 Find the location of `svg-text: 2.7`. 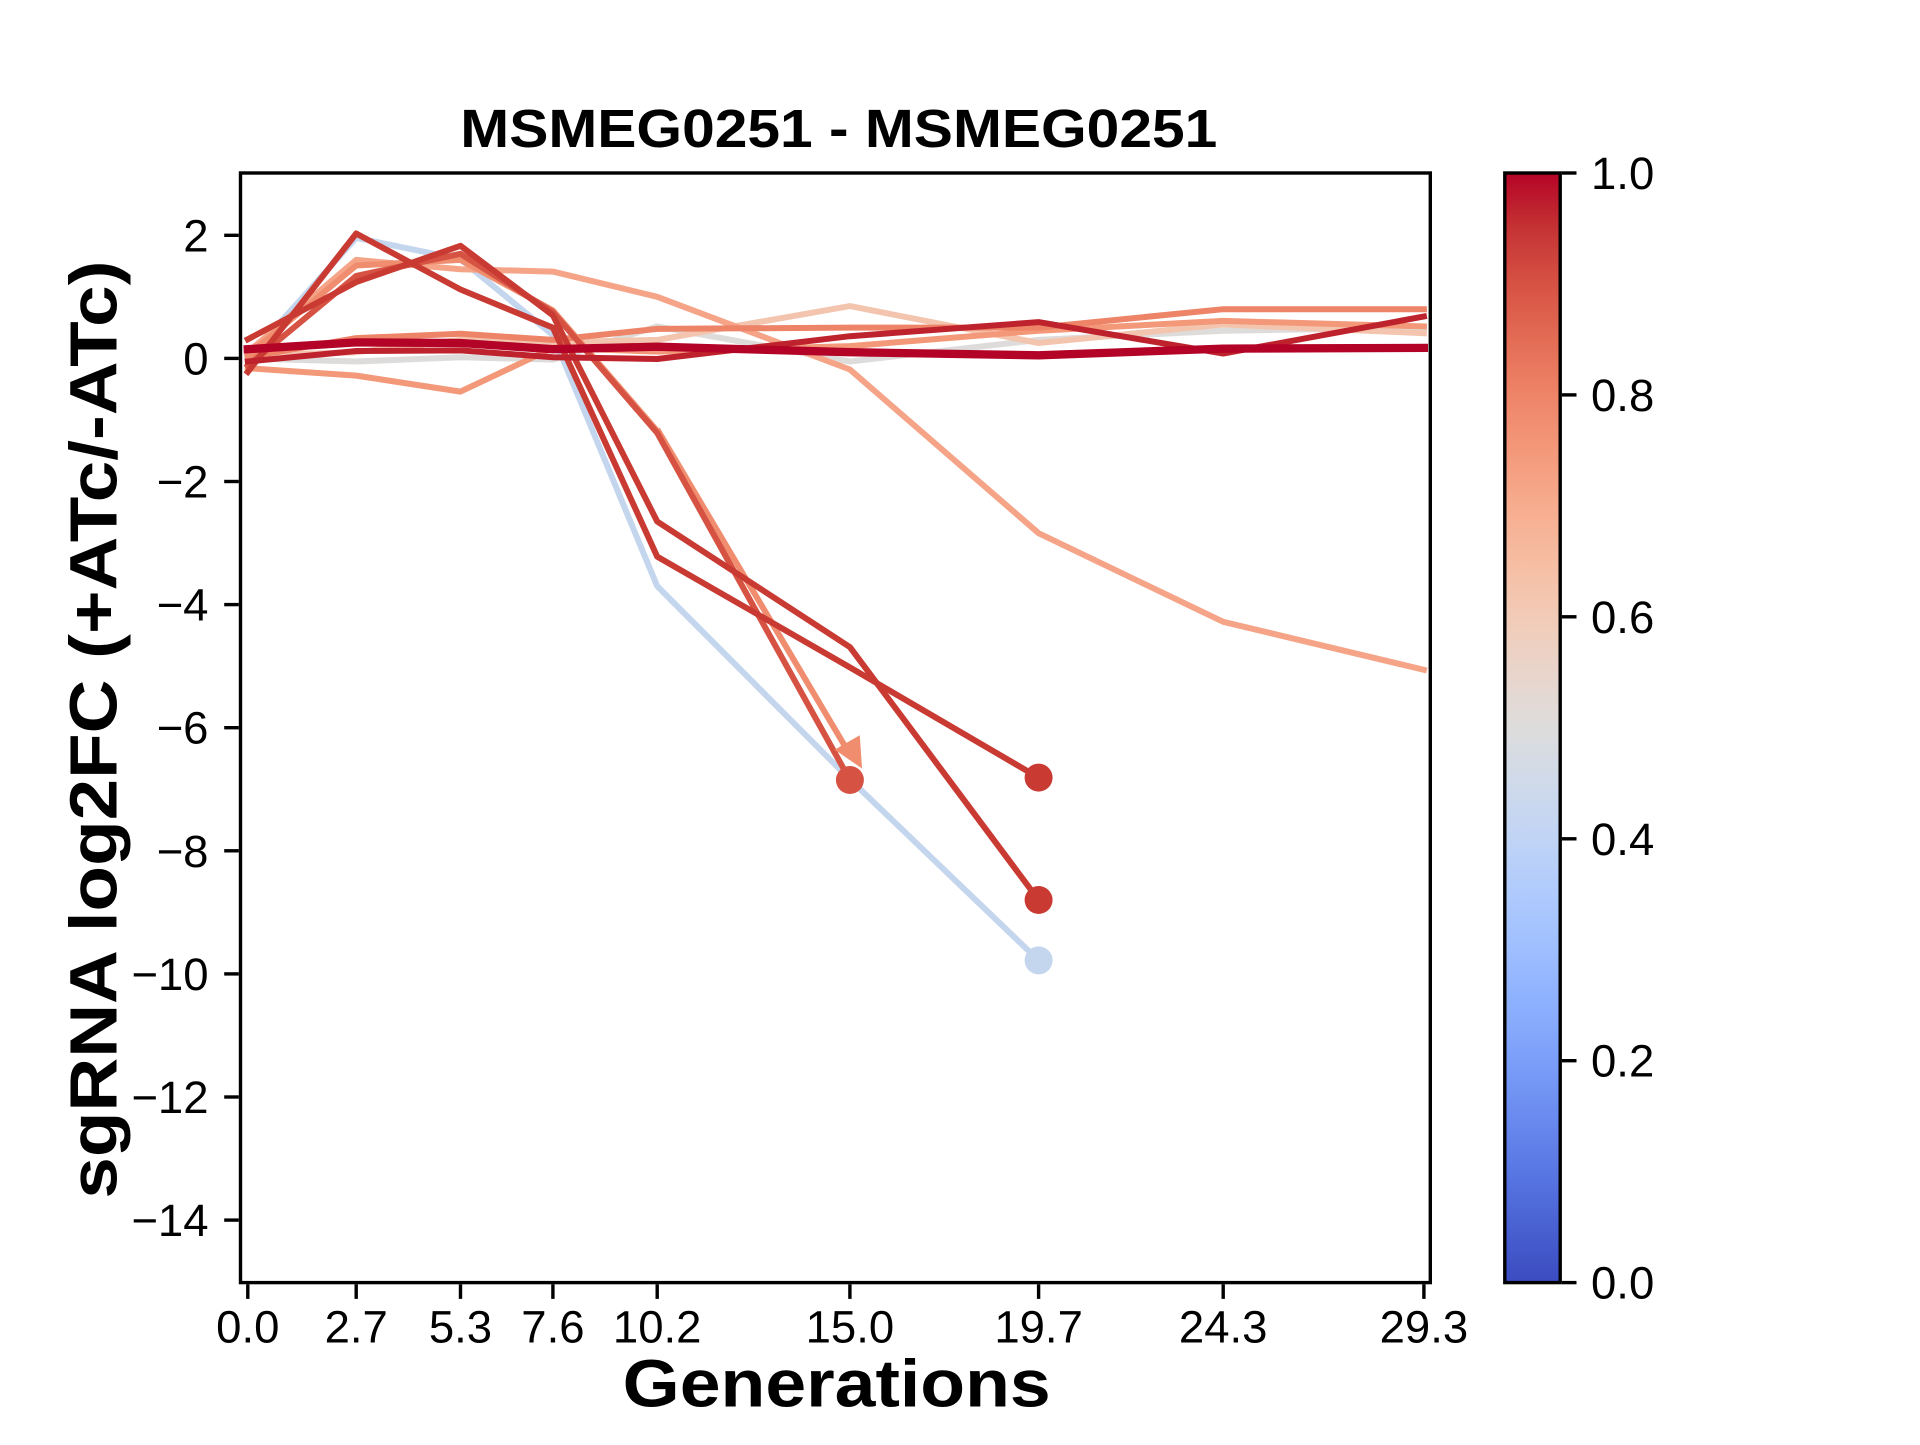

svg-text: 2.7 is located at coordinates (356, 1327).